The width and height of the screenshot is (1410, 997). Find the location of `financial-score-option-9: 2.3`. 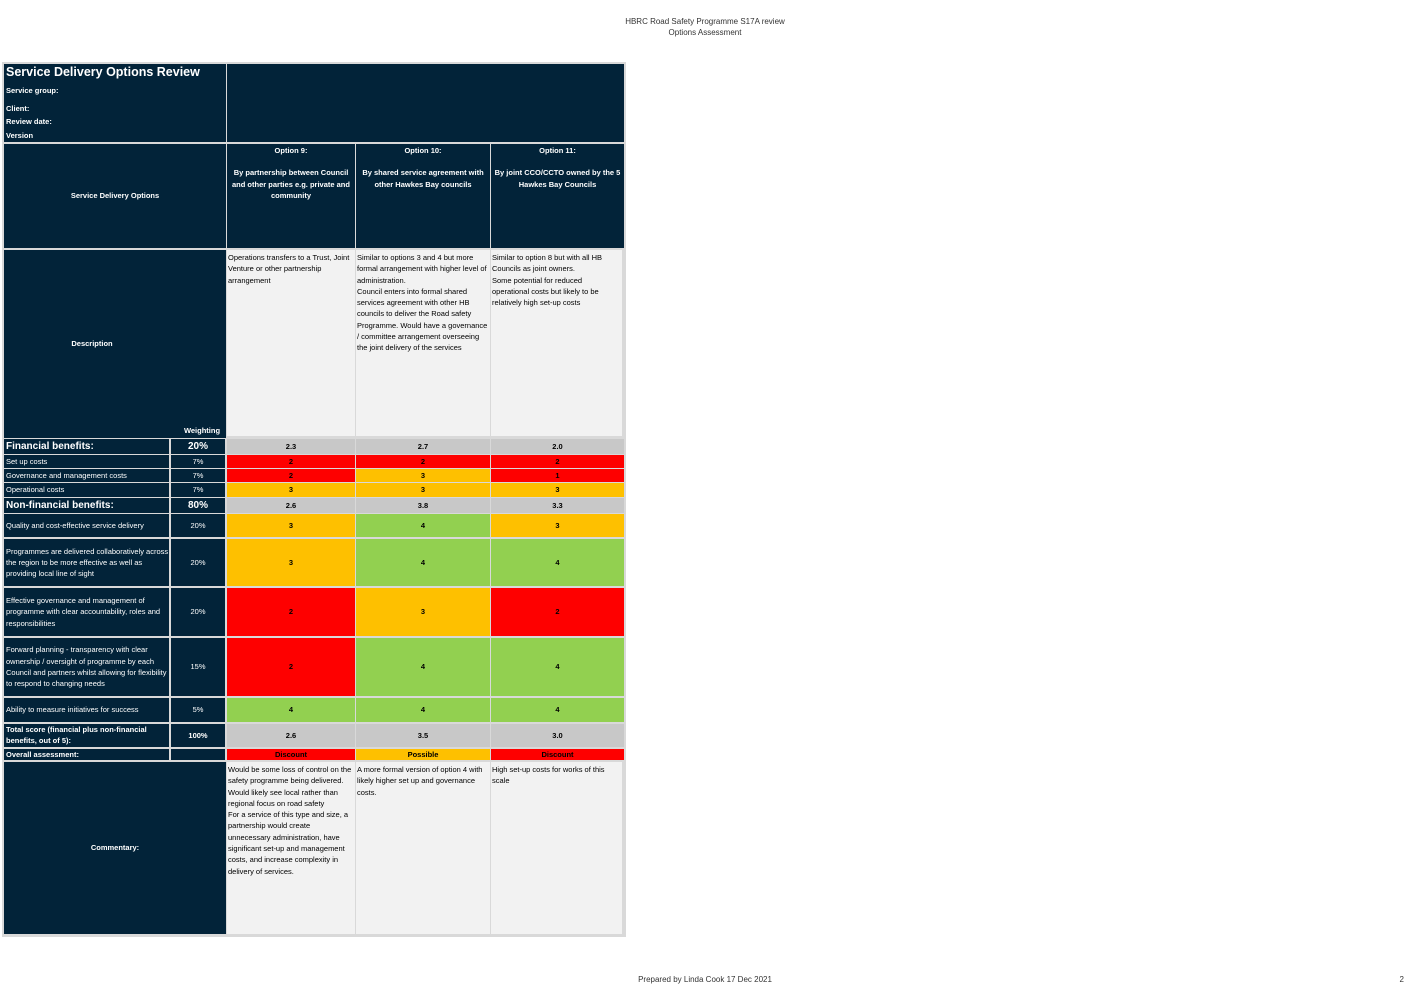

financial-score-option-9: 2.3 is located at coordinates (291, 446).